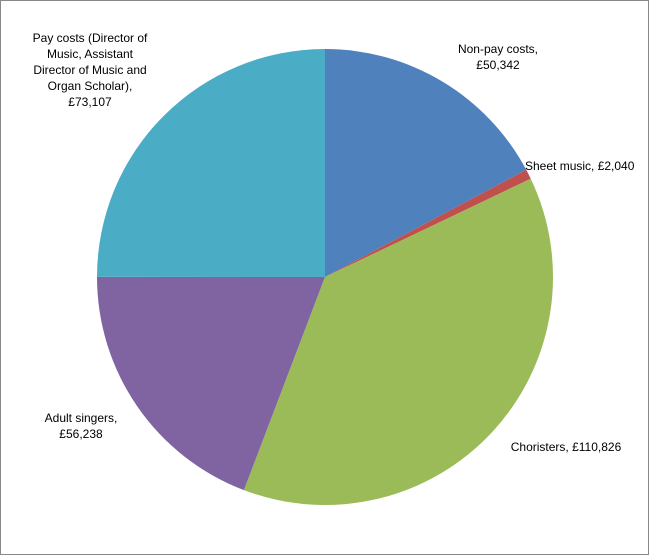  What do you see at coordinates (498, 57) in the screenshot?
I see `data-label: Non-pay costs, £50,342` at bounding box center [498, 57].